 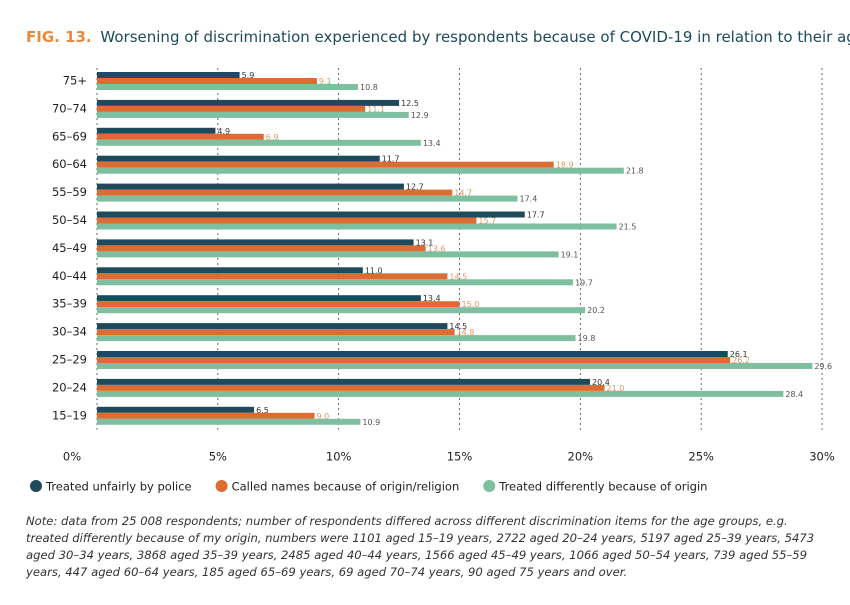 I want to click on y-tick-label: 25–29, so click(x=69, y=360).